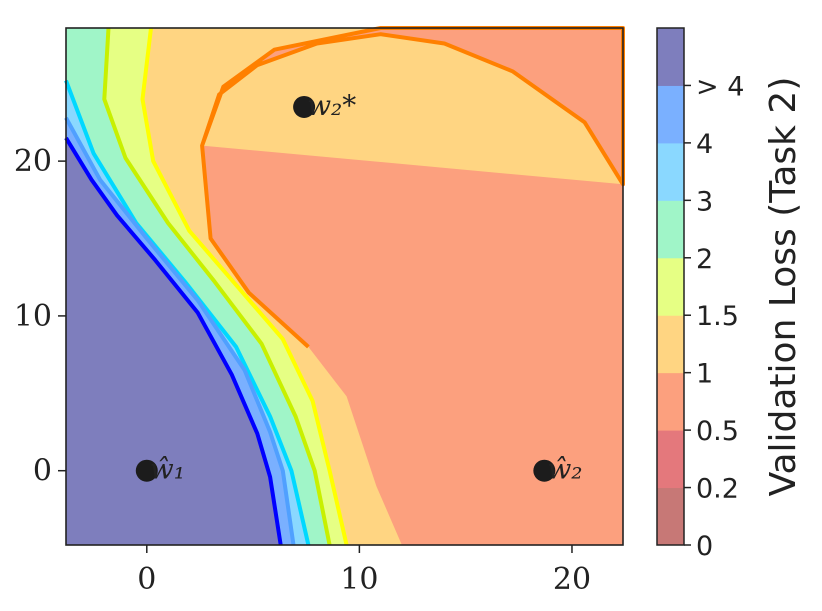  Describe the element at coordinates (564, 469) in the screenshot. I see `point-label: ŵ₂` at that location.